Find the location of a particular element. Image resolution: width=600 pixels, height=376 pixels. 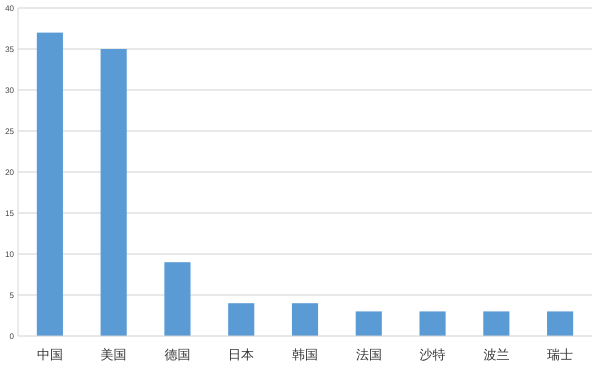

y-tick-label: 40 is located at coordinates (10, 8).